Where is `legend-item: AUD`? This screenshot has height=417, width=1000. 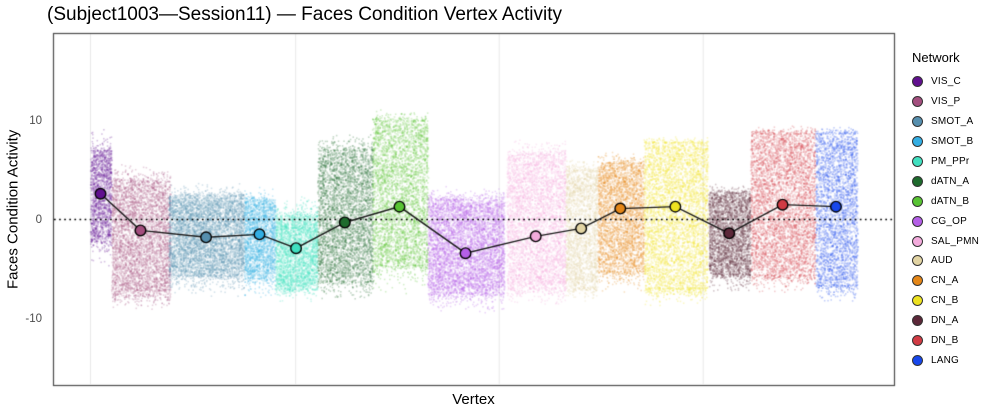
legend-item: AUD is located at coordinates (955, 261).